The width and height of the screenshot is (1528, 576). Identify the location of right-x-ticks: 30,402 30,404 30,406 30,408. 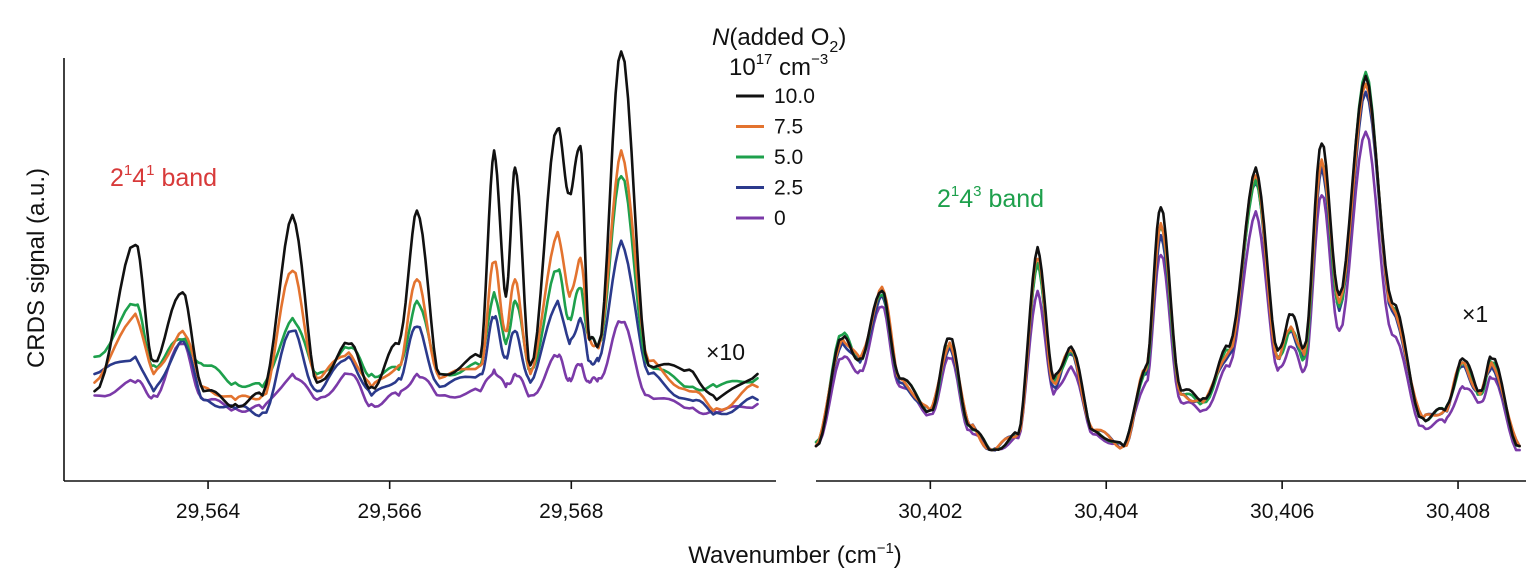
(1194, 502).